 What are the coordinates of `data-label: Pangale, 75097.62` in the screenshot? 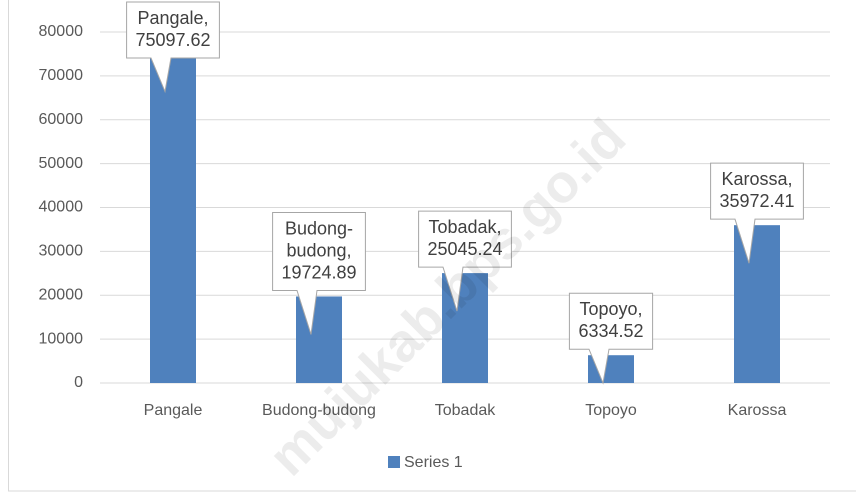 It's located at (172, 29).